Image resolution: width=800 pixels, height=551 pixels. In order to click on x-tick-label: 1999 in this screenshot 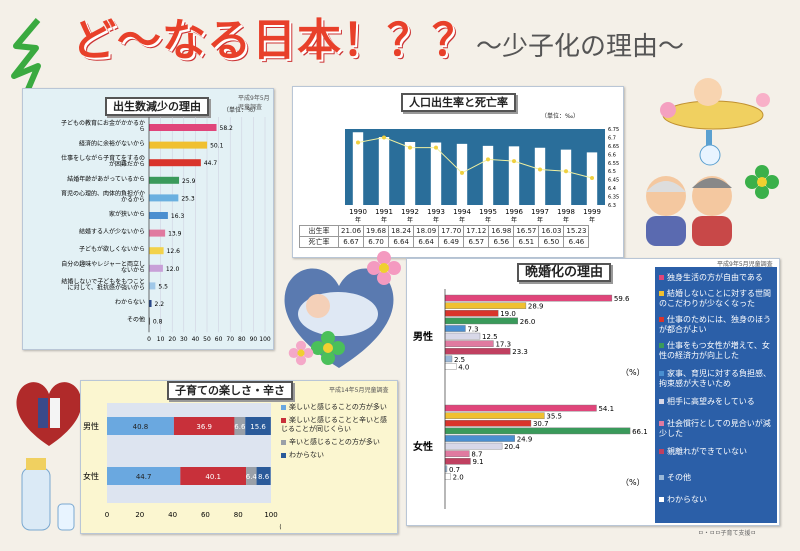, I will do `click(592, 212)`.